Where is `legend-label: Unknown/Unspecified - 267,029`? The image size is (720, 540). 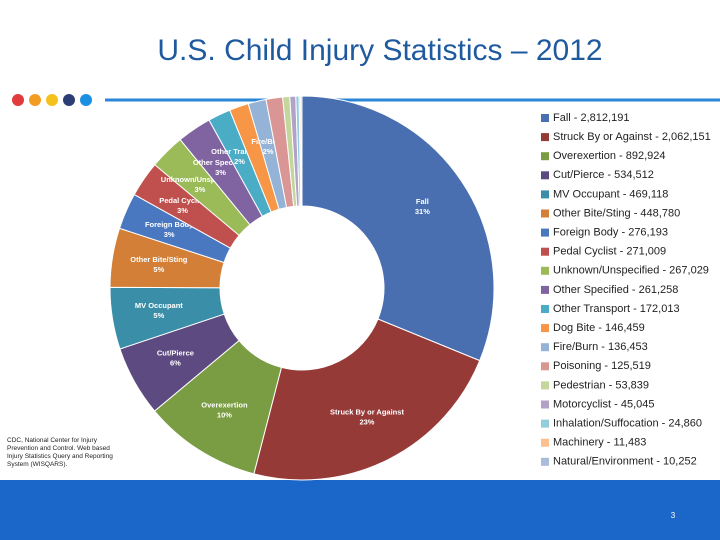 legend-label: Unknown/Unspecified - 267,029 is located at coordinates (631, 271).